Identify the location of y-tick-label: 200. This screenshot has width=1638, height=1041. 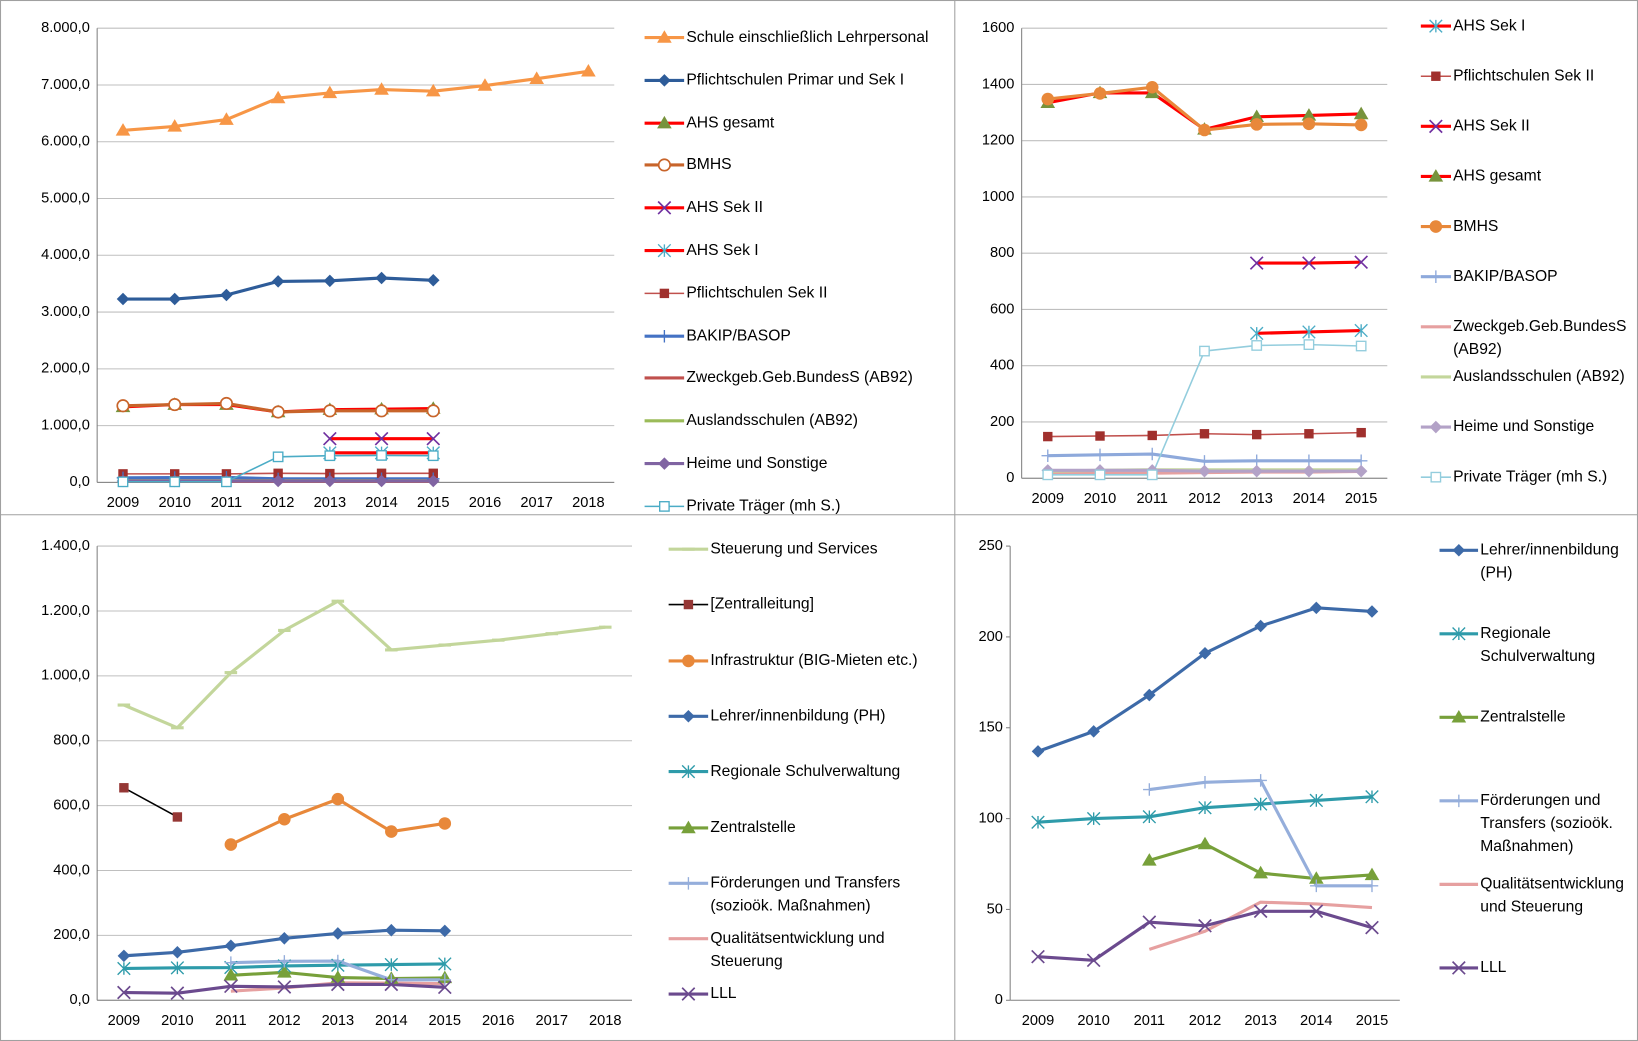
(990, 637).